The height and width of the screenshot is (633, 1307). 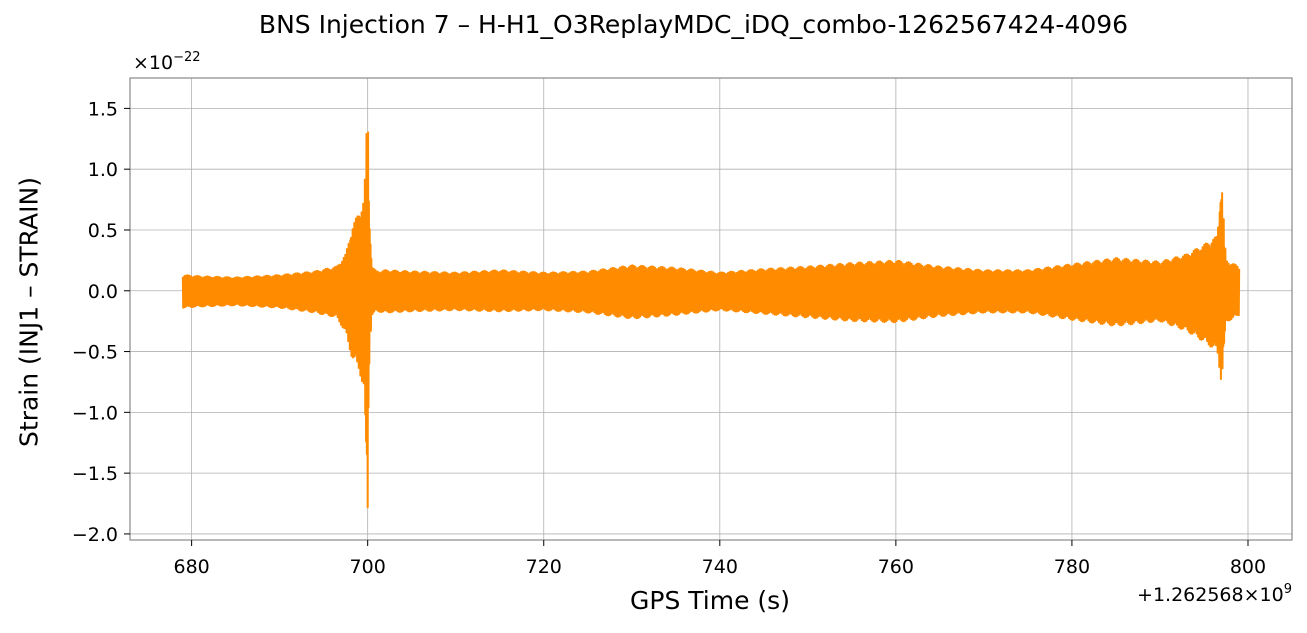 I want to click on y-tick-label: 1.0, so click(x=103, y=170).